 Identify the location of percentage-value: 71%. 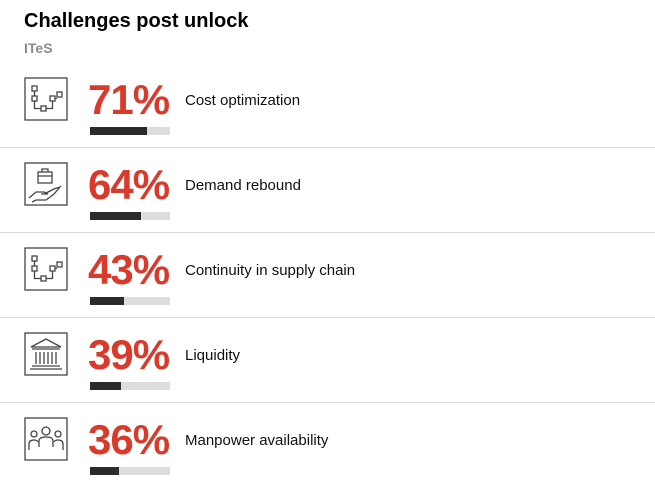
(129, 99).